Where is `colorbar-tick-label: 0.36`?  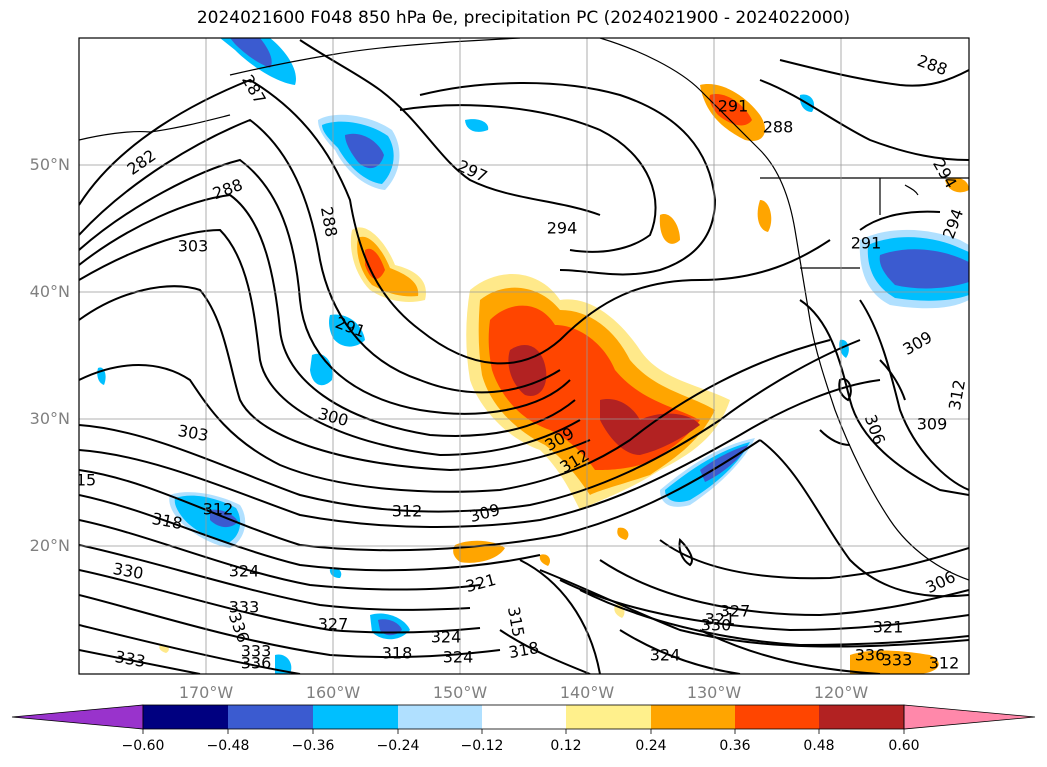
colorbar-tick-label: 0.36 is located at coordinates (735, 746).